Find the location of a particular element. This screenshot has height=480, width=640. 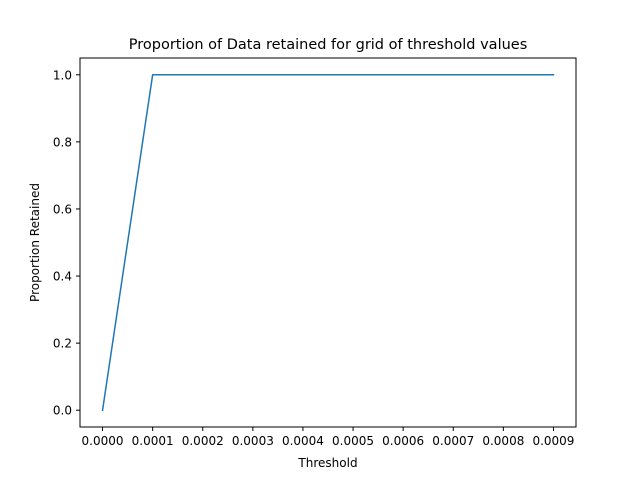

x-tick-label: 0.0000 is located at coordinates (103, 441).